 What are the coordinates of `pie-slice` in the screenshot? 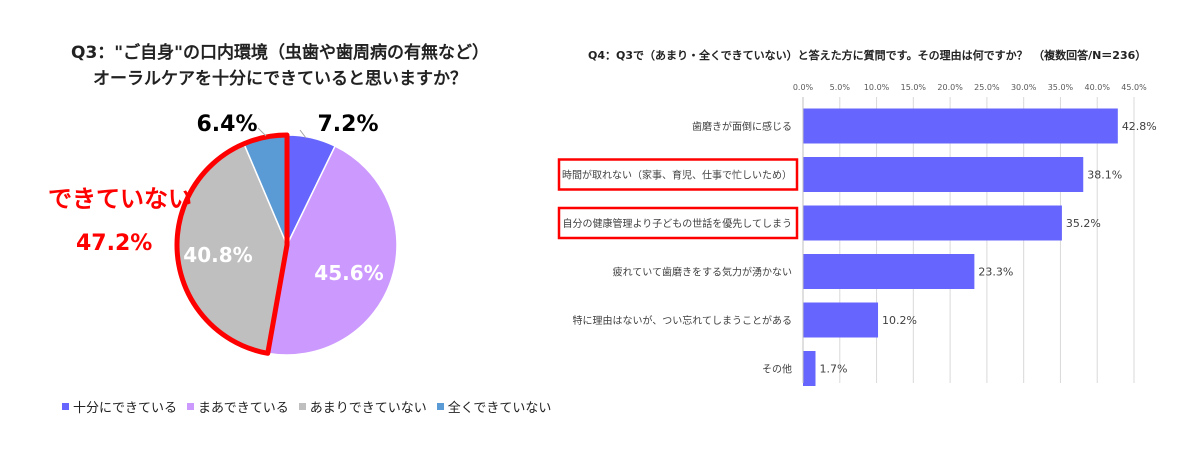 It's located at (332, 250).